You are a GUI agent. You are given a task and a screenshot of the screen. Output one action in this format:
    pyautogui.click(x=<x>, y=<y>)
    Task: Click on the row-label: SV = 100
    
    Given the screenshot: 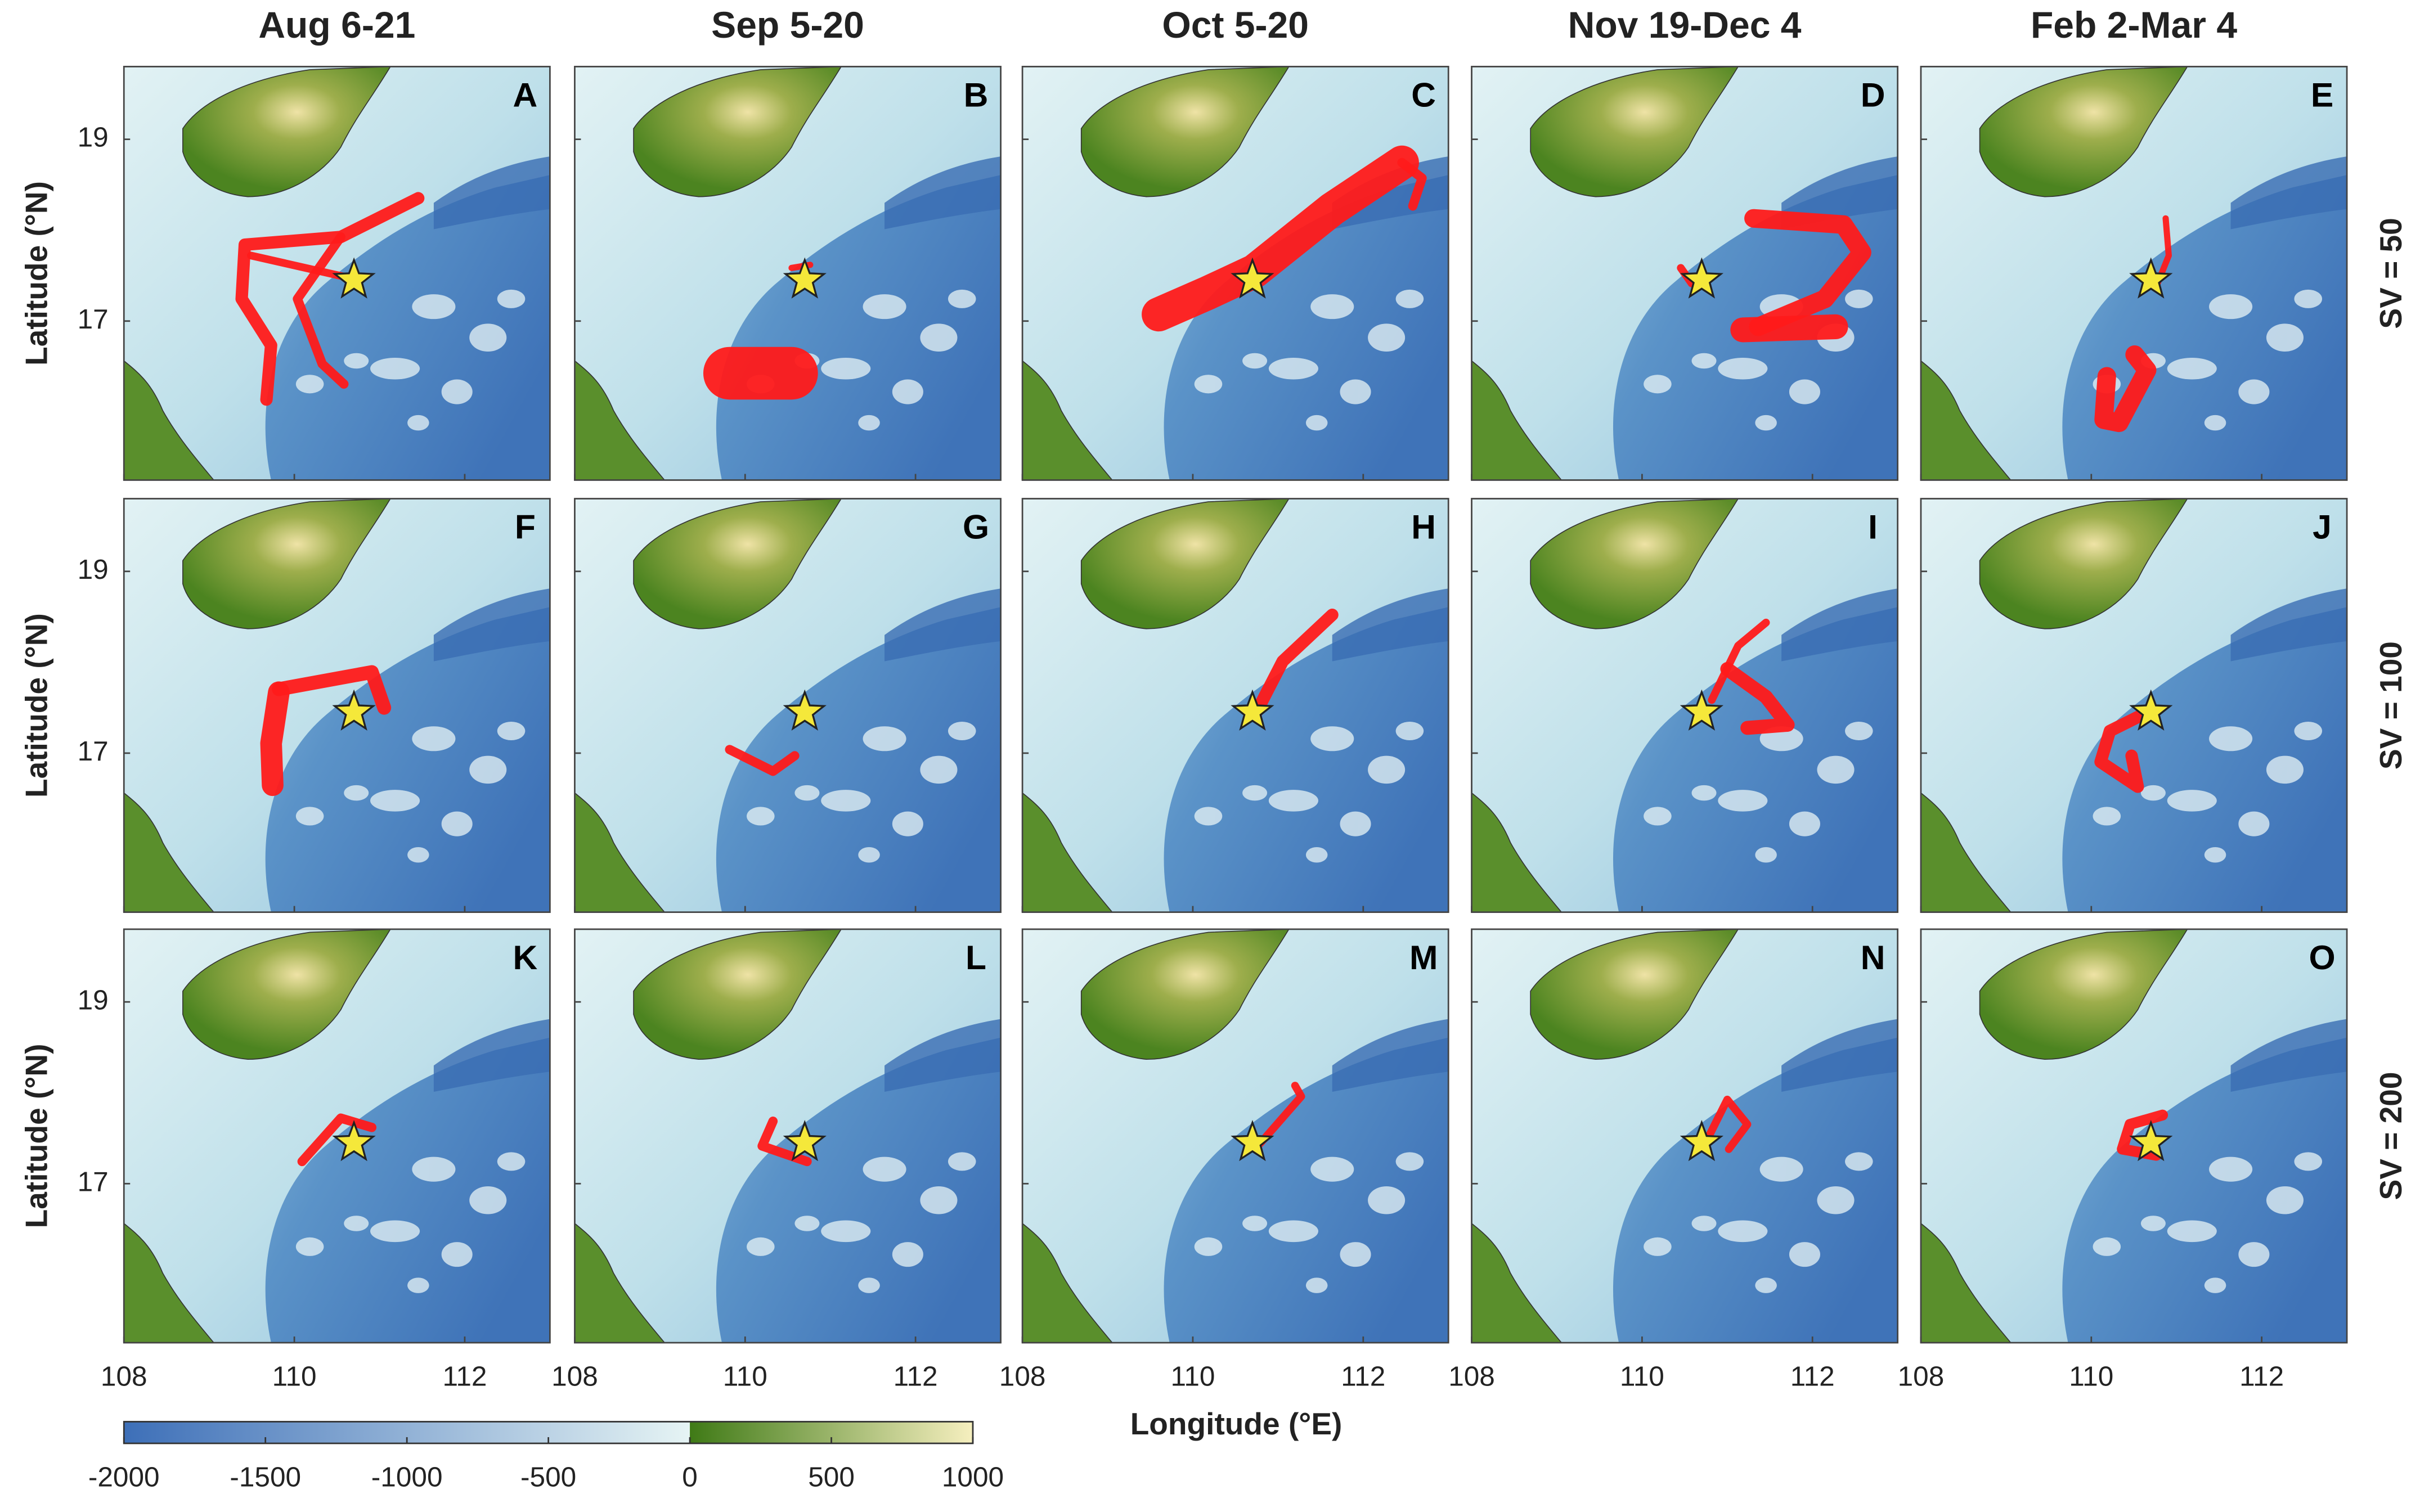 What is the action you would take?
    pyautogui.click(x=2390, y=705)
    